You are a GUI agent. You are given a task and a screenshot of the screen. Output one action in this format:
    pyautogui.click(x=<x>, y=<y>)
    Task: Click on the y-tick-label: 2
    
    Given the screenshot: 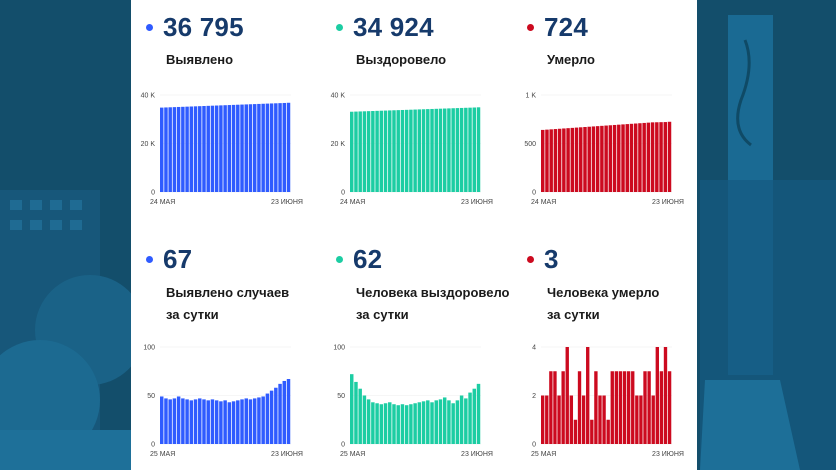 What is the action you would take?
    pyautogui.click(x=534, y=396)
    